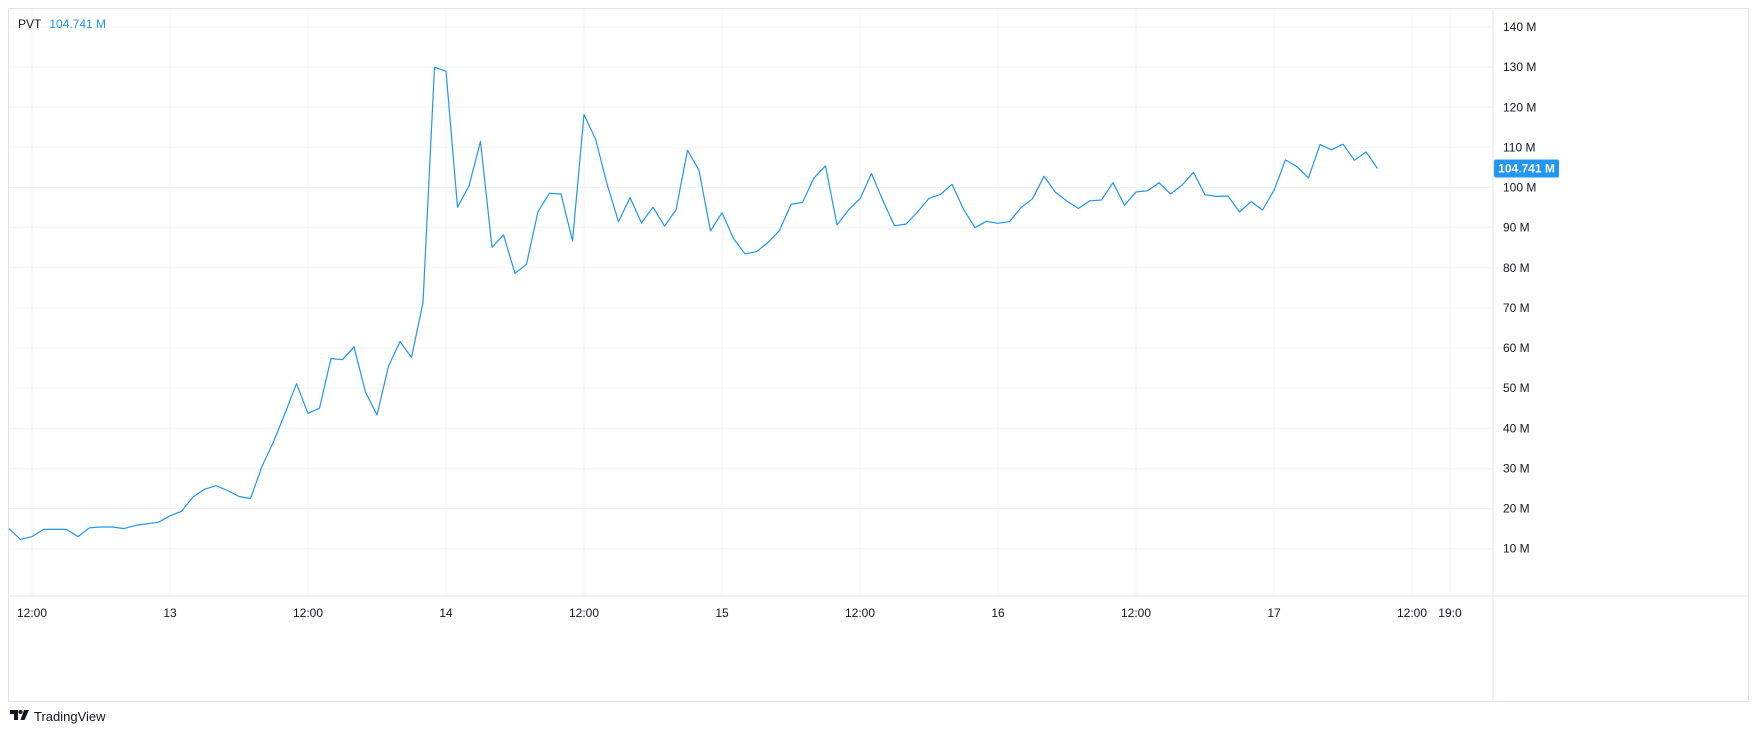  What do you see at coordinates (446, 613) in the screenshot?
I see `x-tick-label: 14` at bounding box center [446, 613].